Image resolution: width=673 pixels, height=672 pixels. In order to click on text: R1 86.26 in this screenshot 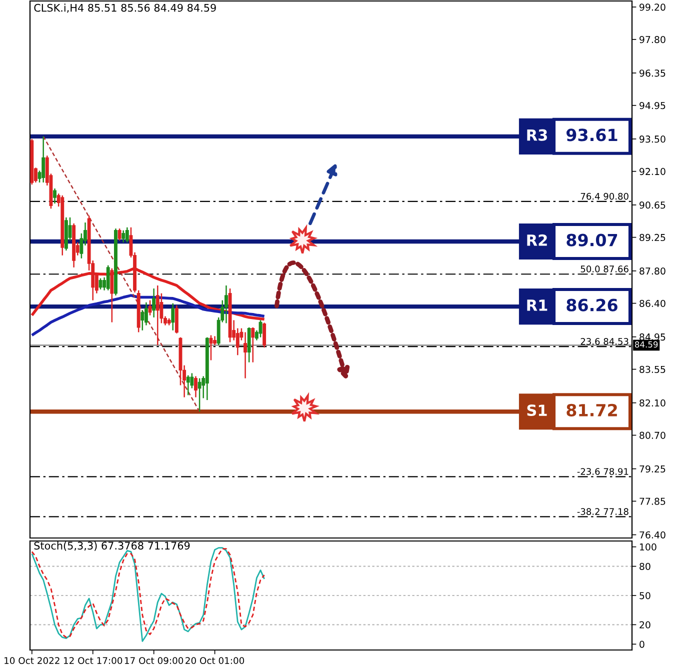, I will do `click(572, 305)`.